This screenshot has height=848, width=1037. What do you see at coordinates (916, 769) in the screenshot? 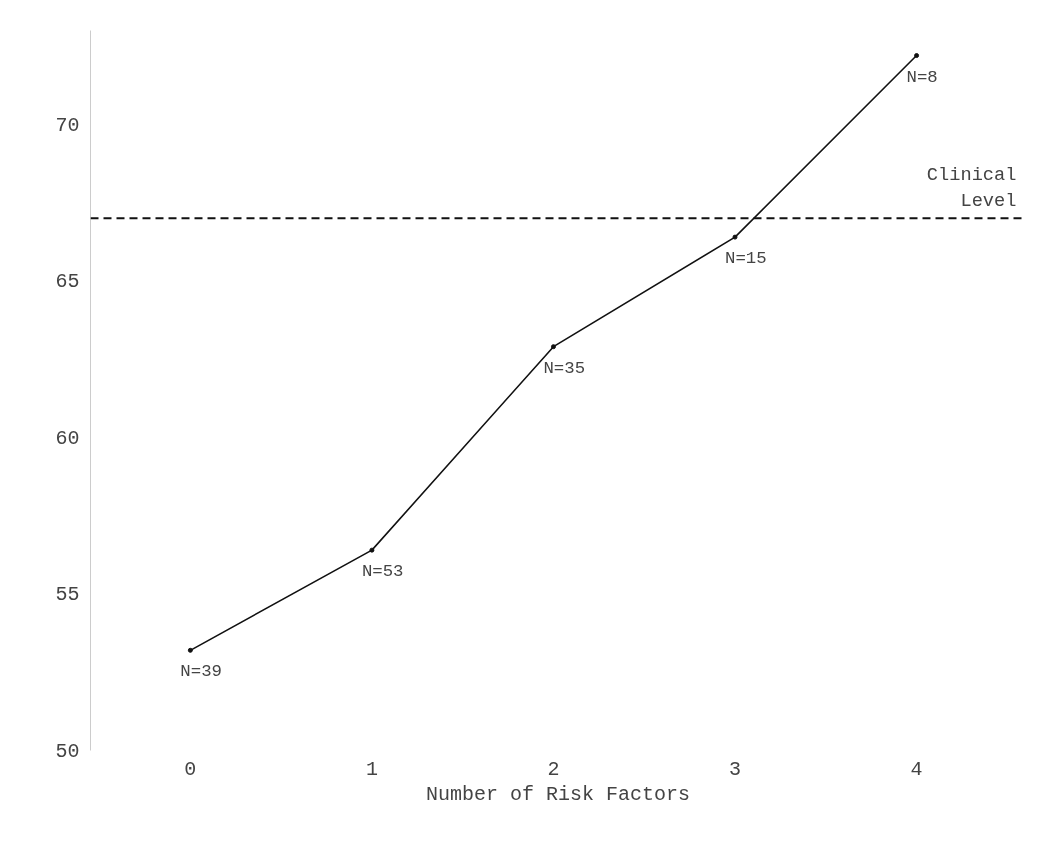
I see `x-tick-label: 4` at bounding box center [916, 769].